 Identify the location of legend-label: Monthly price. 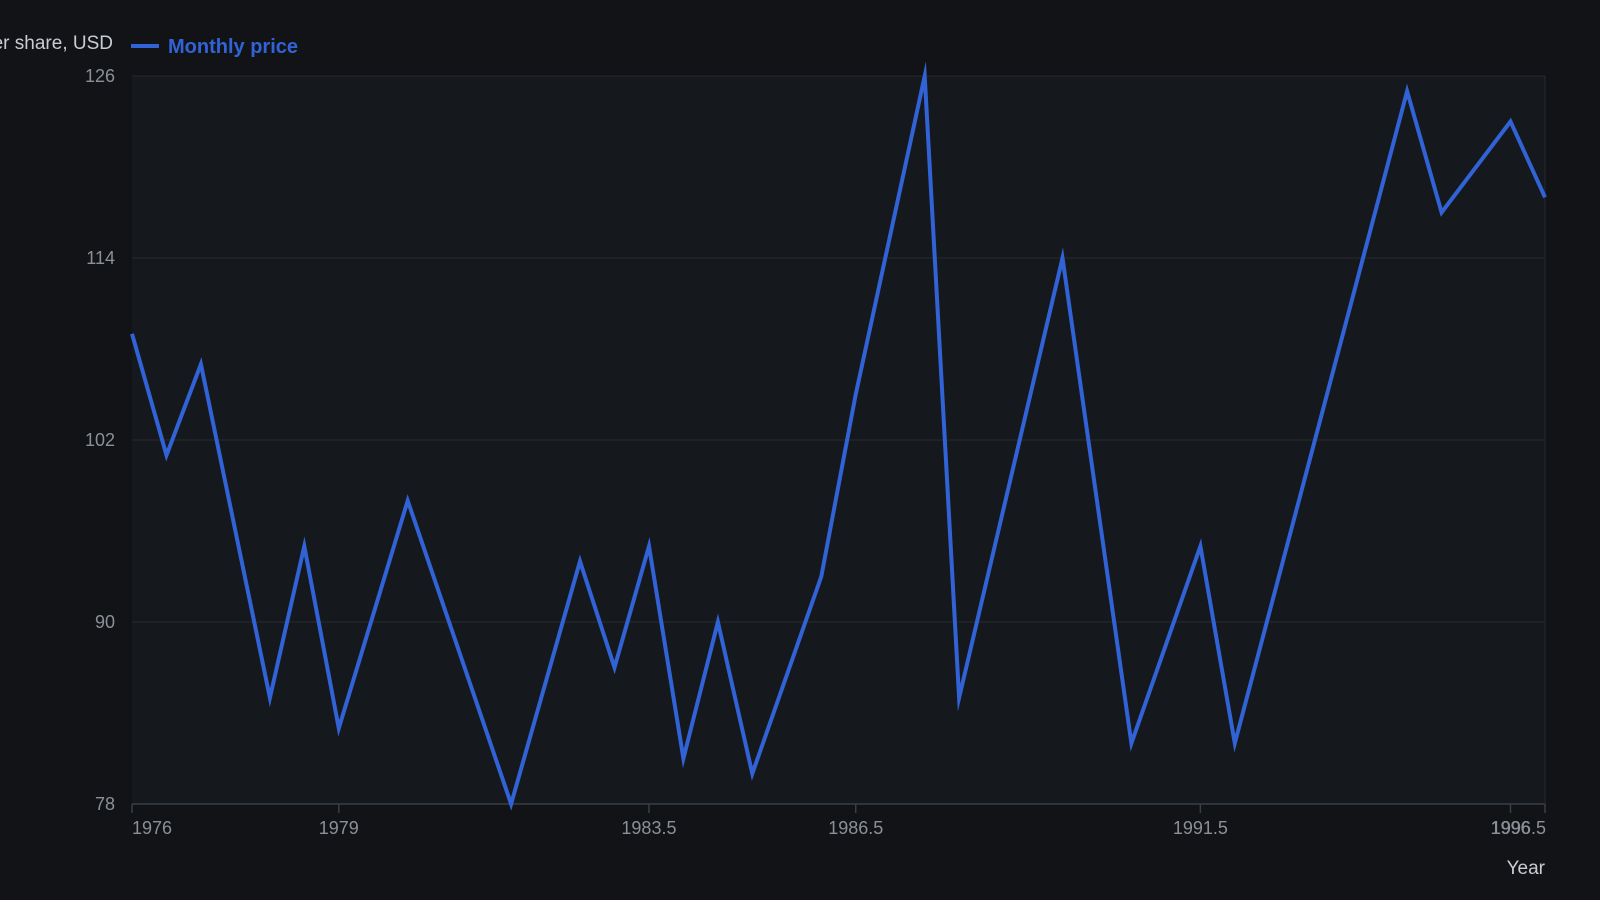
(233, 47).